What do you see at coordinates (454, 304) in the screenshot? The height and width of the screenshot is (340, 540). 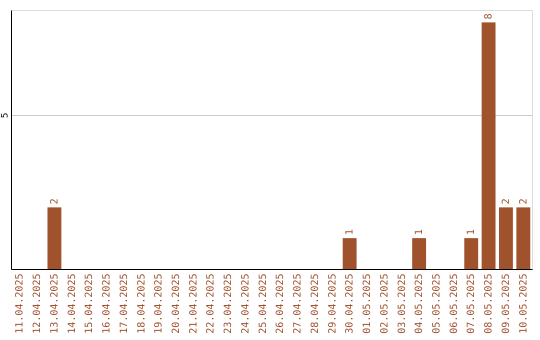 I see `x-tick-label: 06.05.2025` at bounding box center [454, 304].